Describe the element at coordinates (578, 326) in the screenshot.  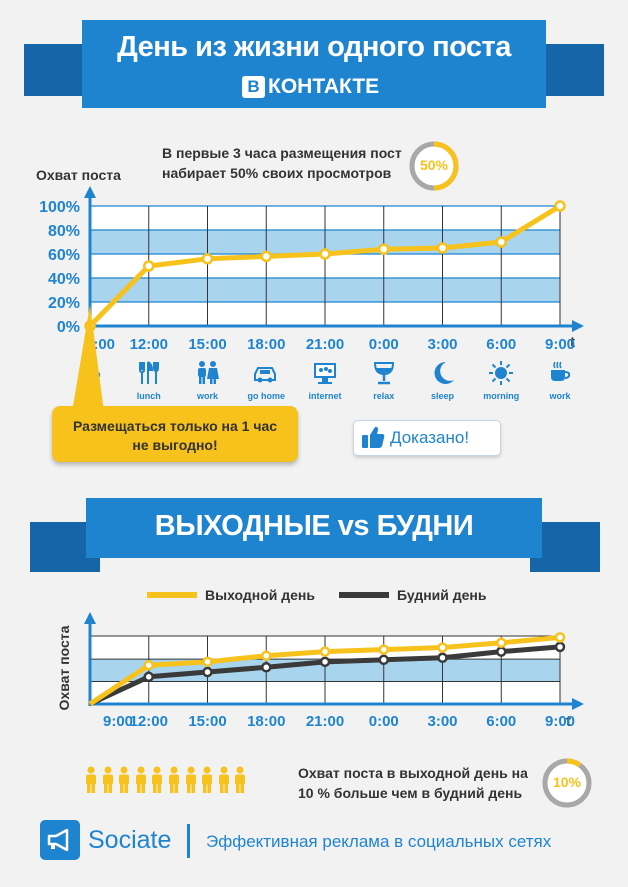
I see `chart1-x-arrow` at that location.